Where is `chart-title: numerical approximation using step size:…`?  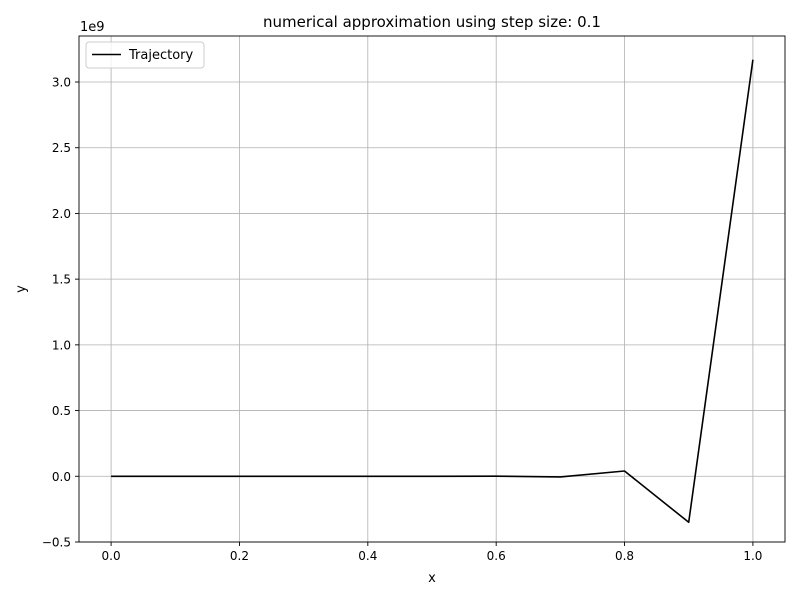
chart-title: numerical approximation using step size:… is located at coordinates (432, 22).